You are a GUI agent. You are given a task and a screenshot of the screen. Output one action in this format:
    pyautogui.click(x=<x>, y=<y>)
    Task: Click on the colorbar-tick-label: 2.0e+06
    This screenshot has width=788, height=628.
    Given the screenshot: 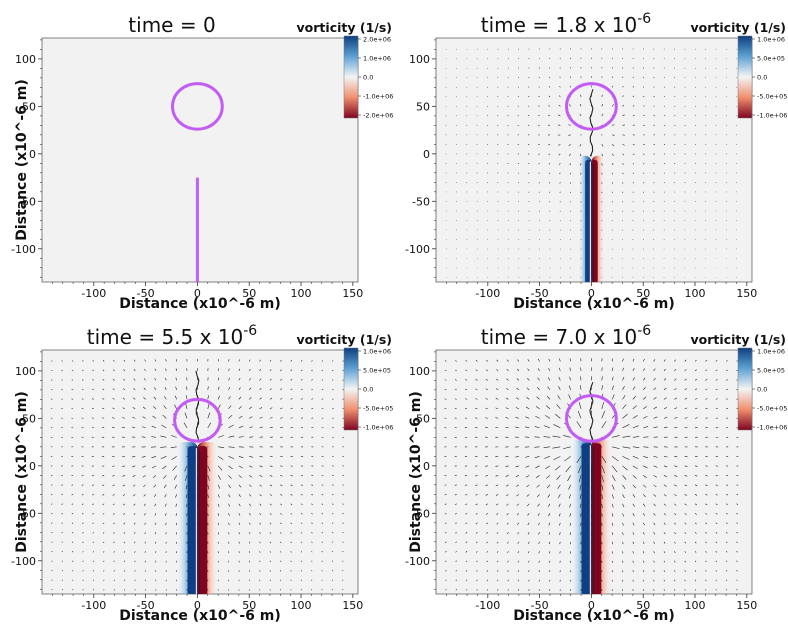 What is the action you would take?
    pyautogui.click(x=377, y=40)
    